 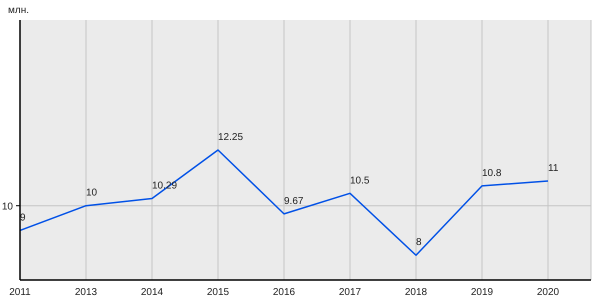 What do you see at coordinates (419, 242) in the screenshot?
I see `data-label: 8` at bounding box center [419, 242].